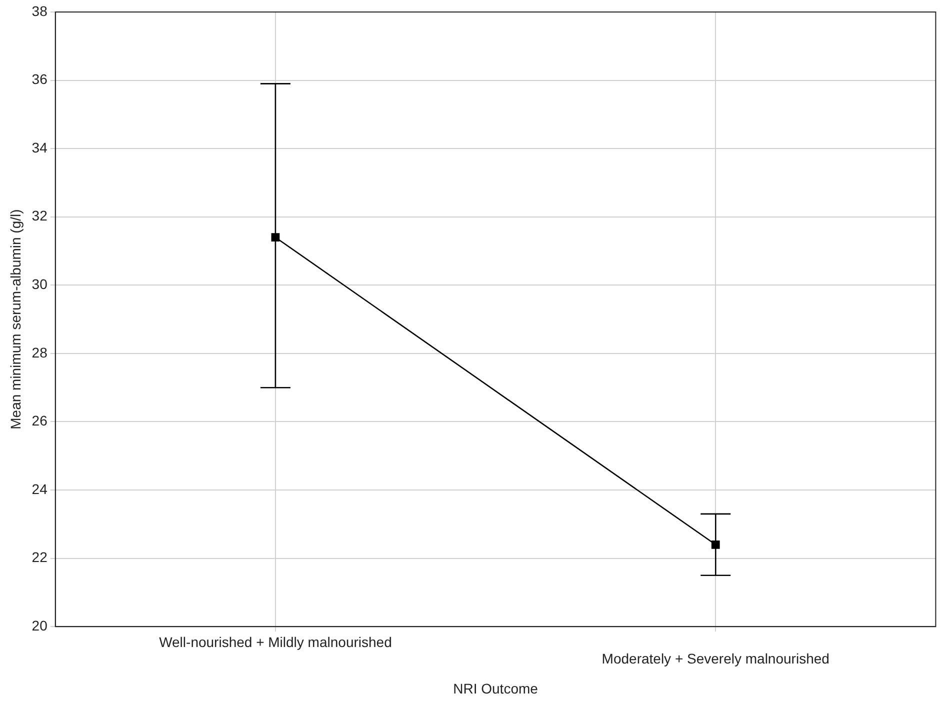 This screenshot has height=708, width=942. Describe the element at coordinates (40, 625) in the screenshot. I see `y-tick-label: 20` at that location.